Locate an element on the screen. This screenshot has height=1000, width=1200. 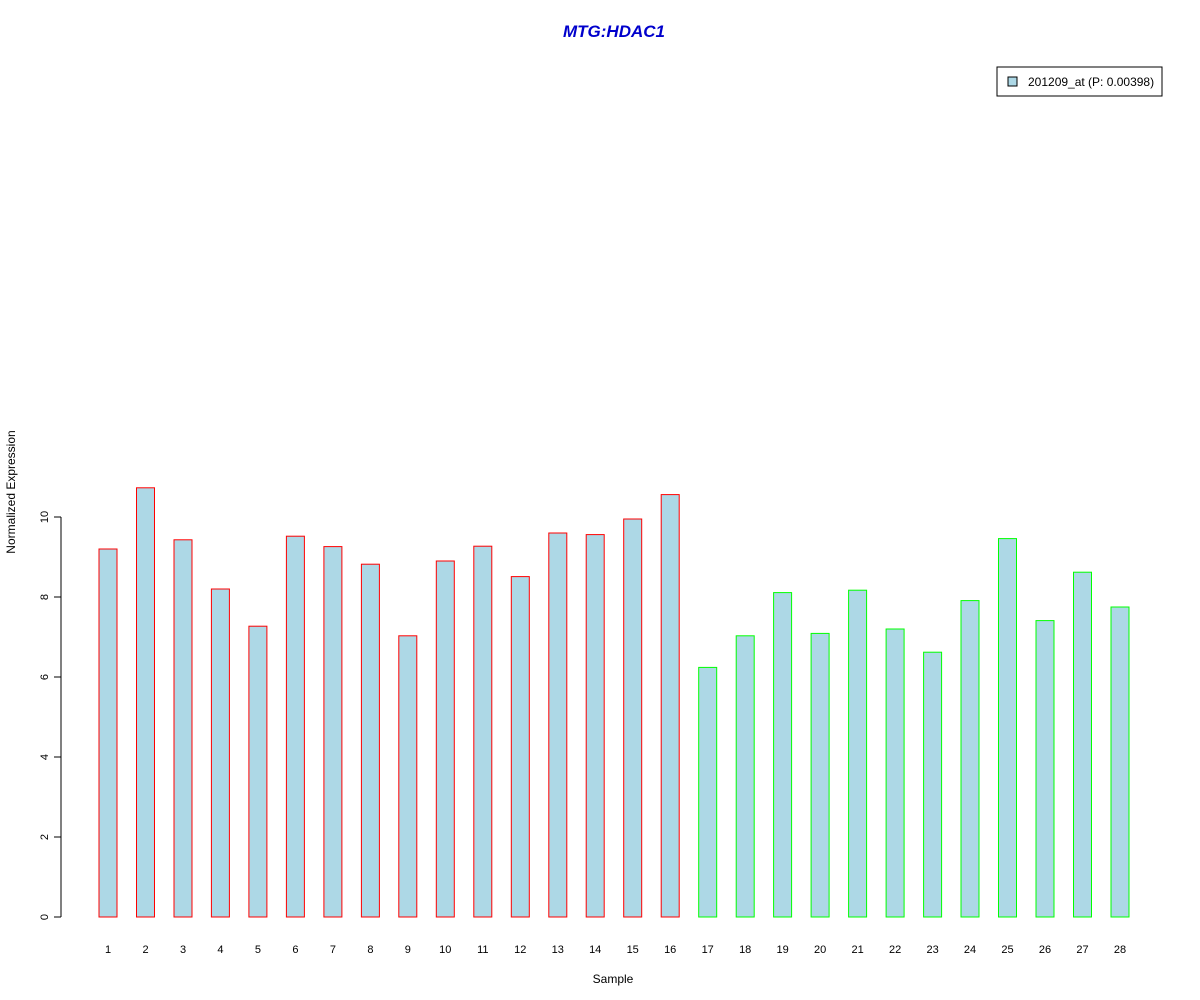
x-tick-label: 14 is located at coordinates (595, 950).